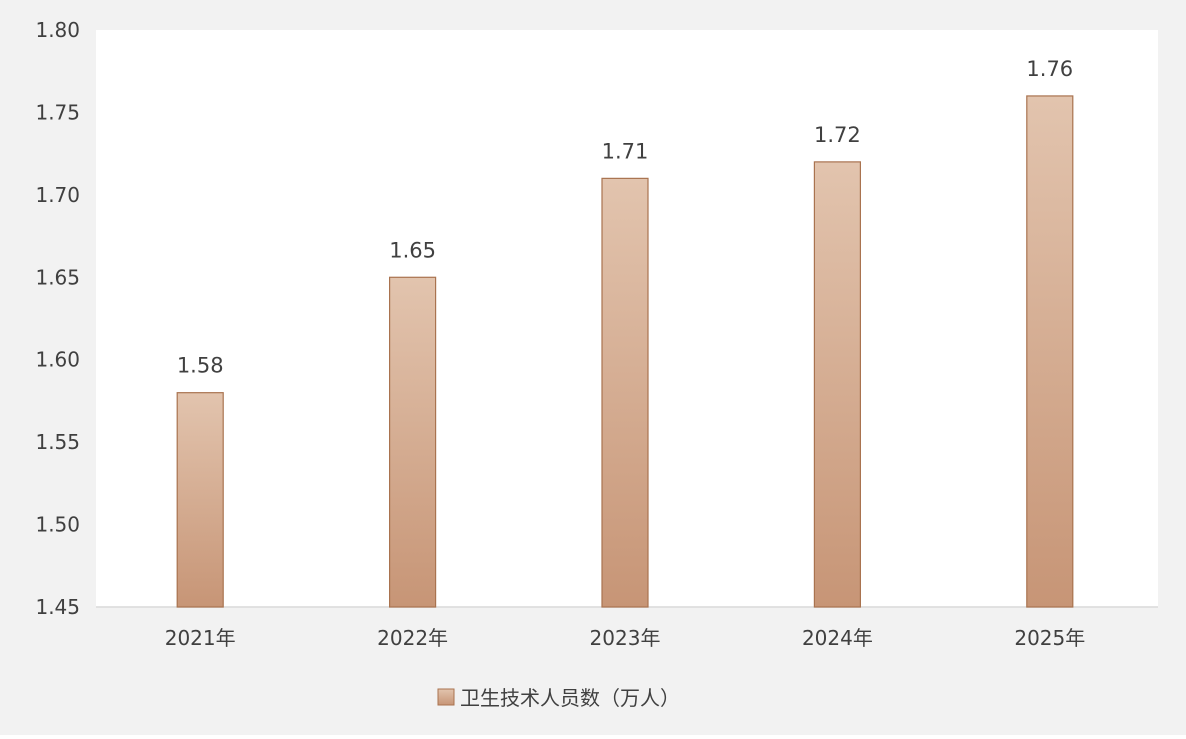  What do you see at coordinates (57, 112) in the screenshot?
I see `y-tick-label: 1.75` at bounding box center [57, 112].